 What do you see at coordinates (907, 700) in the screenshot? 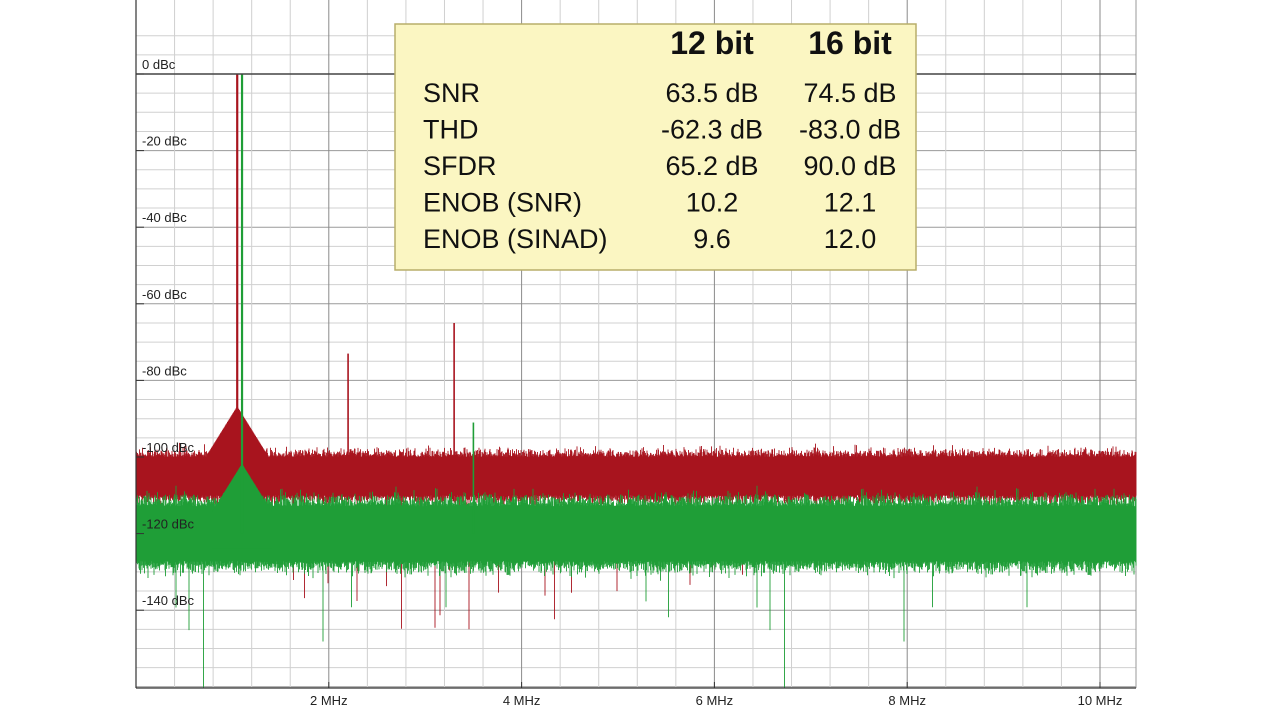
I see `x-tick-label: 8 MHz` at bounding box center [907, 700].